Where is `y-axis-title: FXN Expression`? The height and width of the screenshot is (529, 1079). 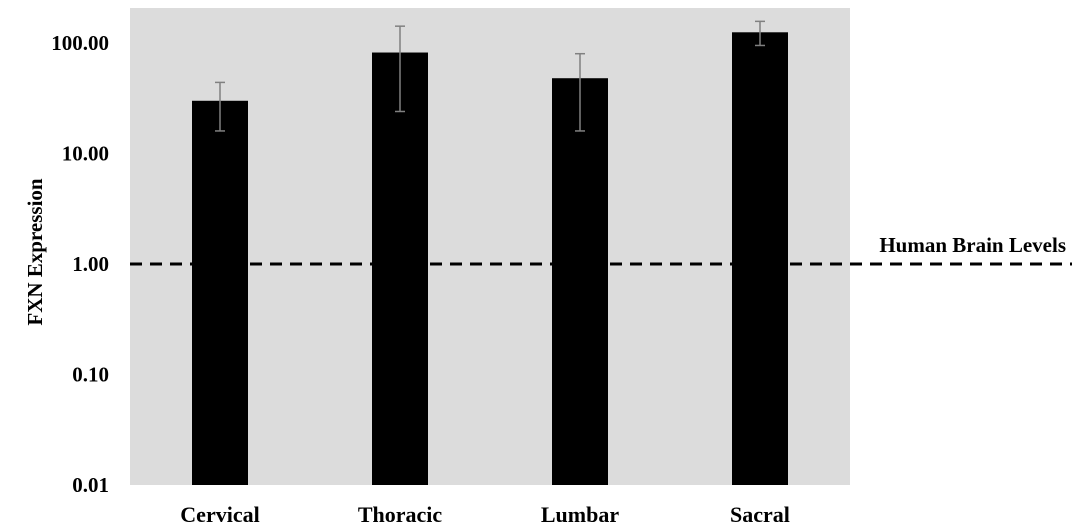 y-axis-title: FXN Expression is located at coordinates (35, 252).